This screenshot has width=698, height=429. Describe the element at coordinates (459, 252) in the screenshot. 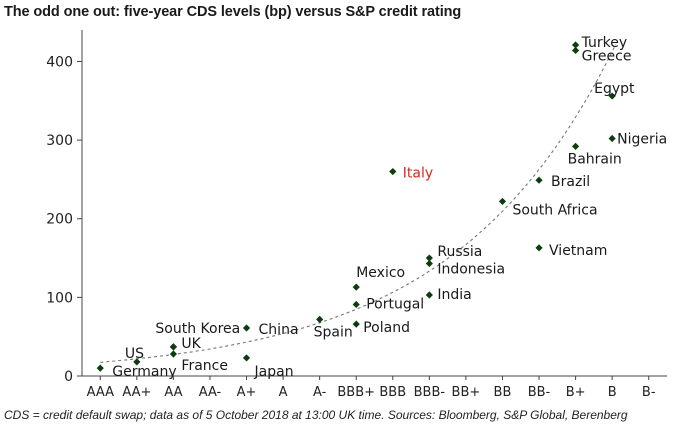

I see `data-label: Russia` at that location.